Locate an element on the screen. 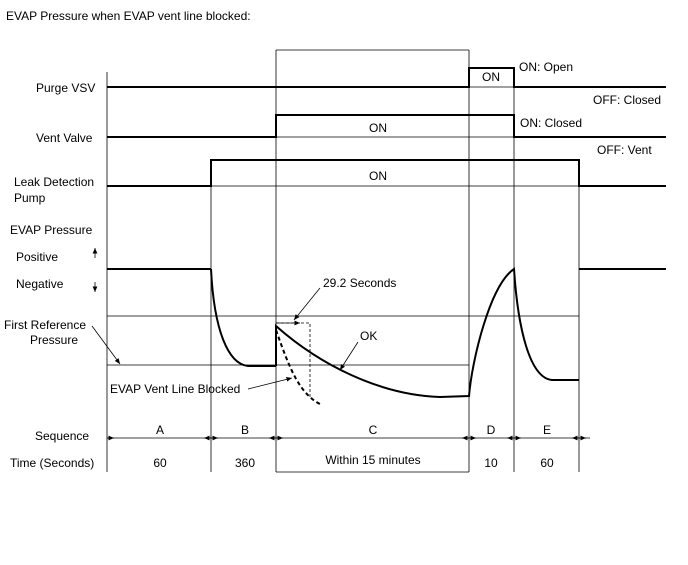 The image size is (688, 565). signal-label: EVAP Pressure is located at coordinates (51, 230).